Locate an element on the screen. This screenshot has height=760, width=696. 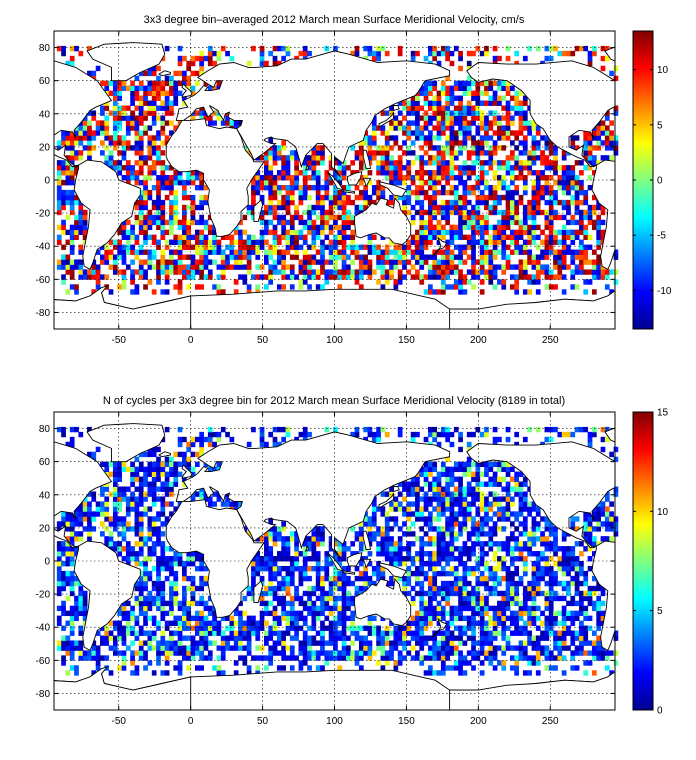
landmass is located at coordinates (439, 246).